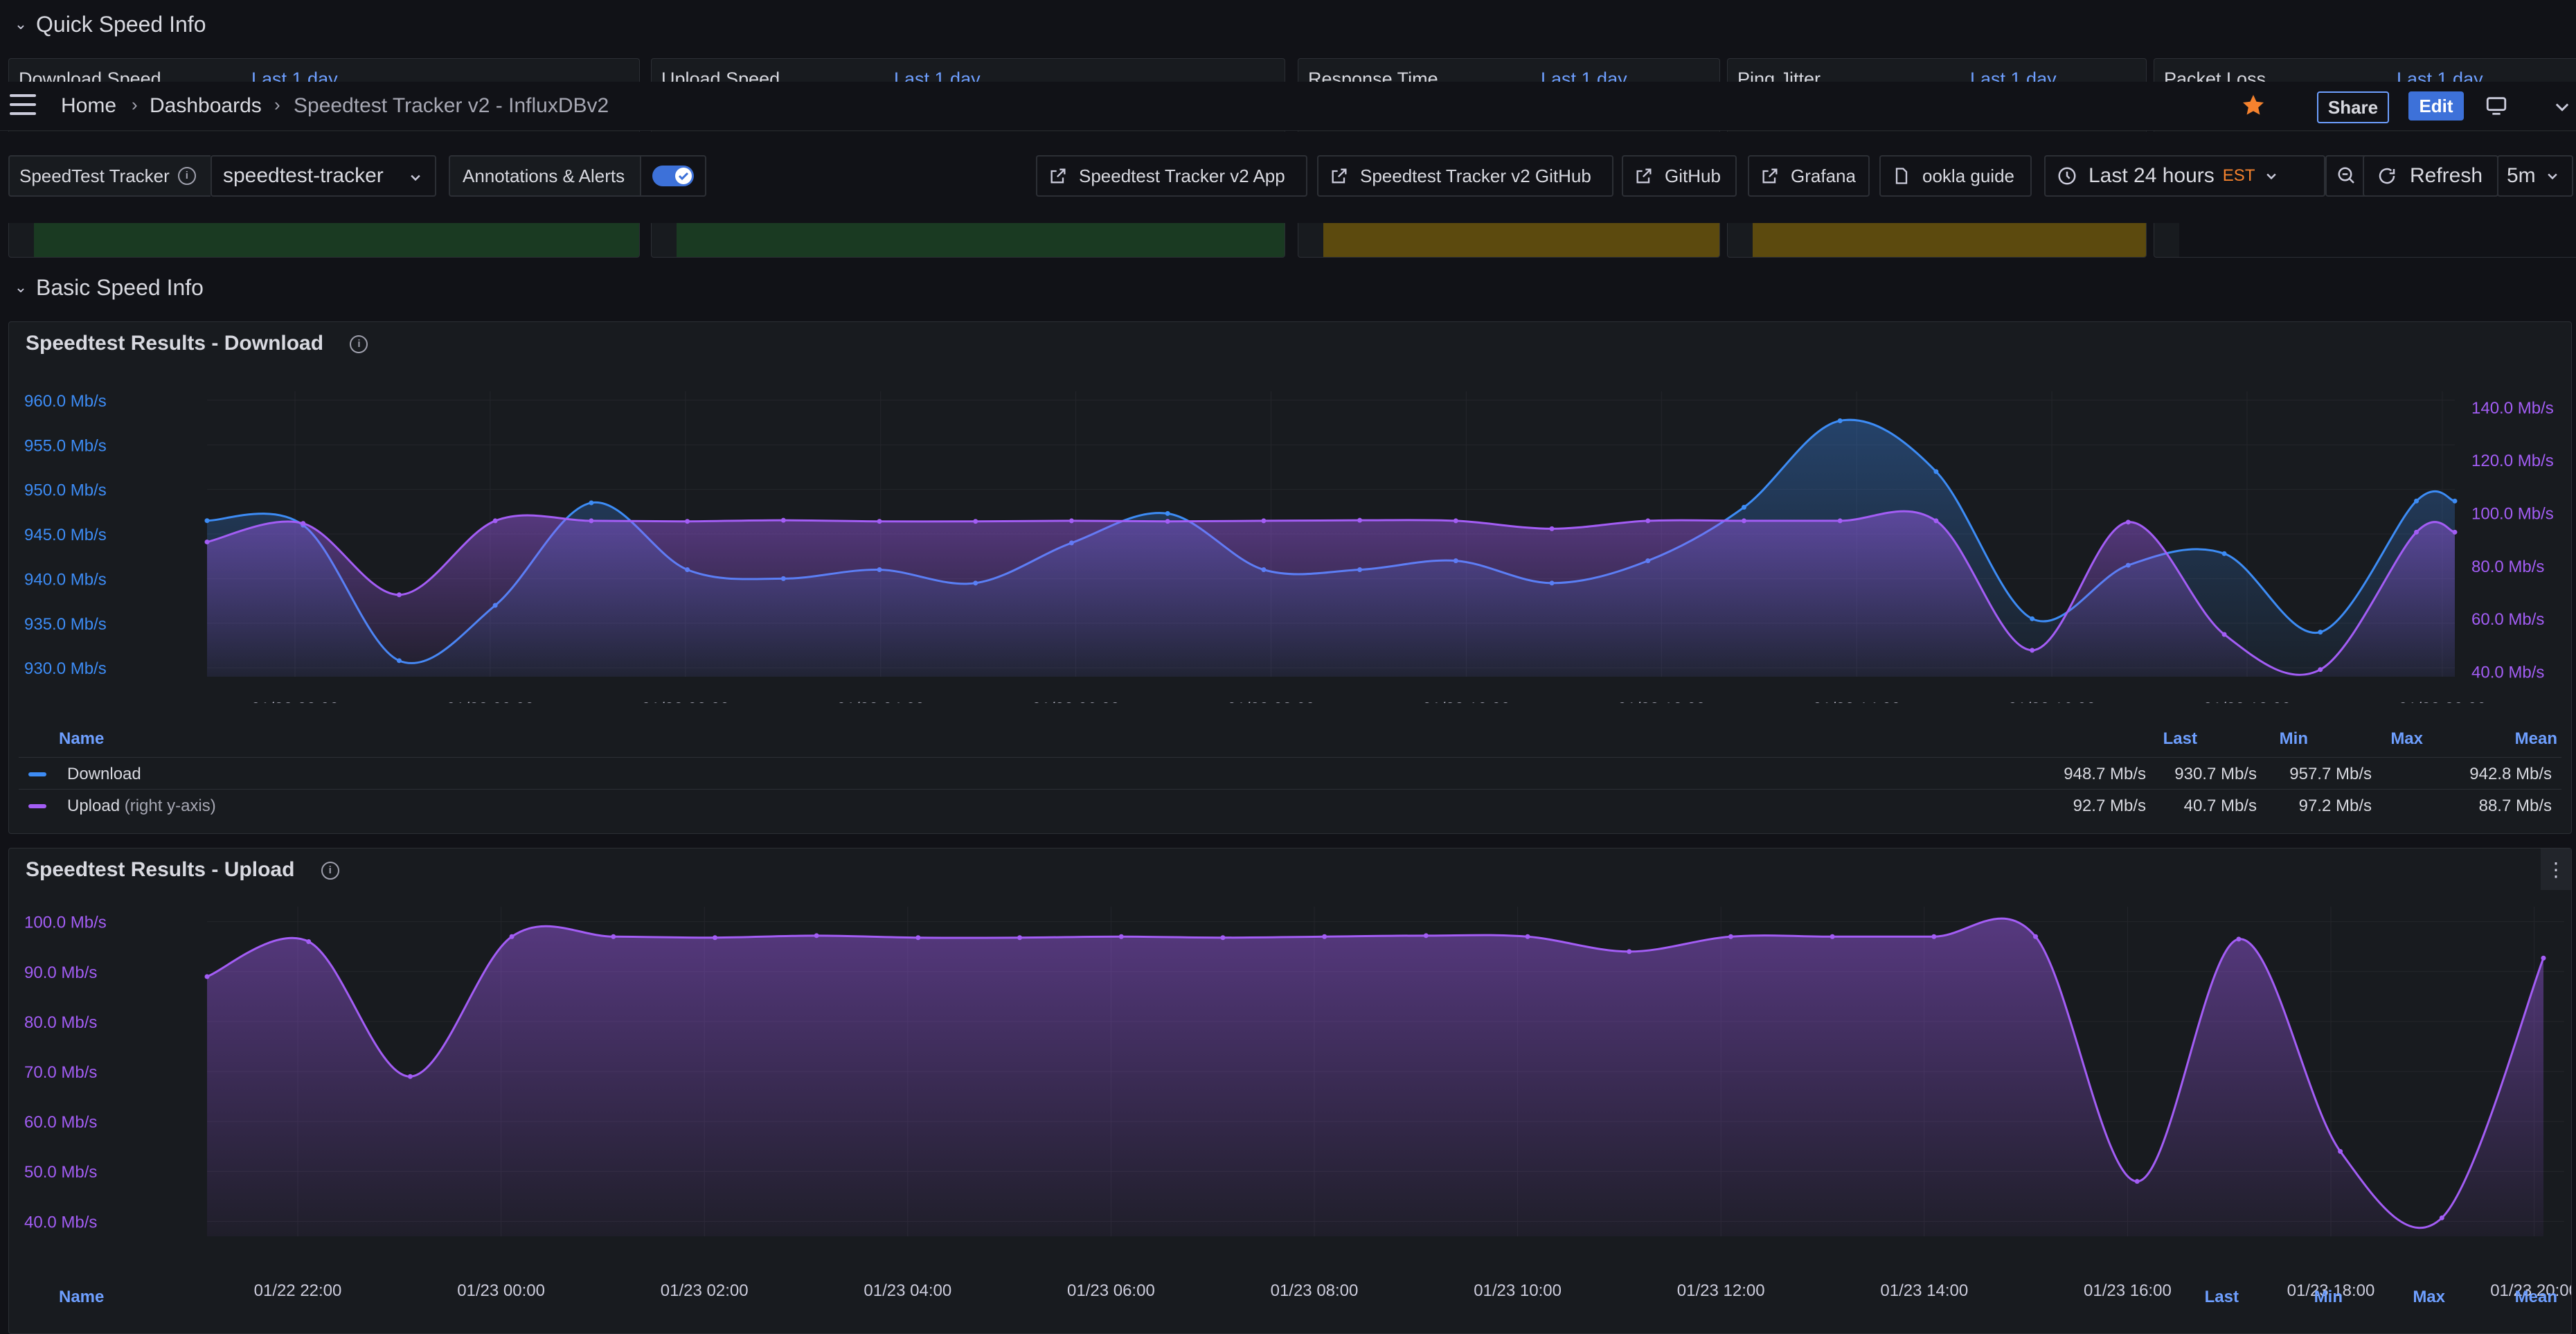 The height and width of the screenshot is (1334, 2576). I want to click on toggle-switch, so click(673, 176).